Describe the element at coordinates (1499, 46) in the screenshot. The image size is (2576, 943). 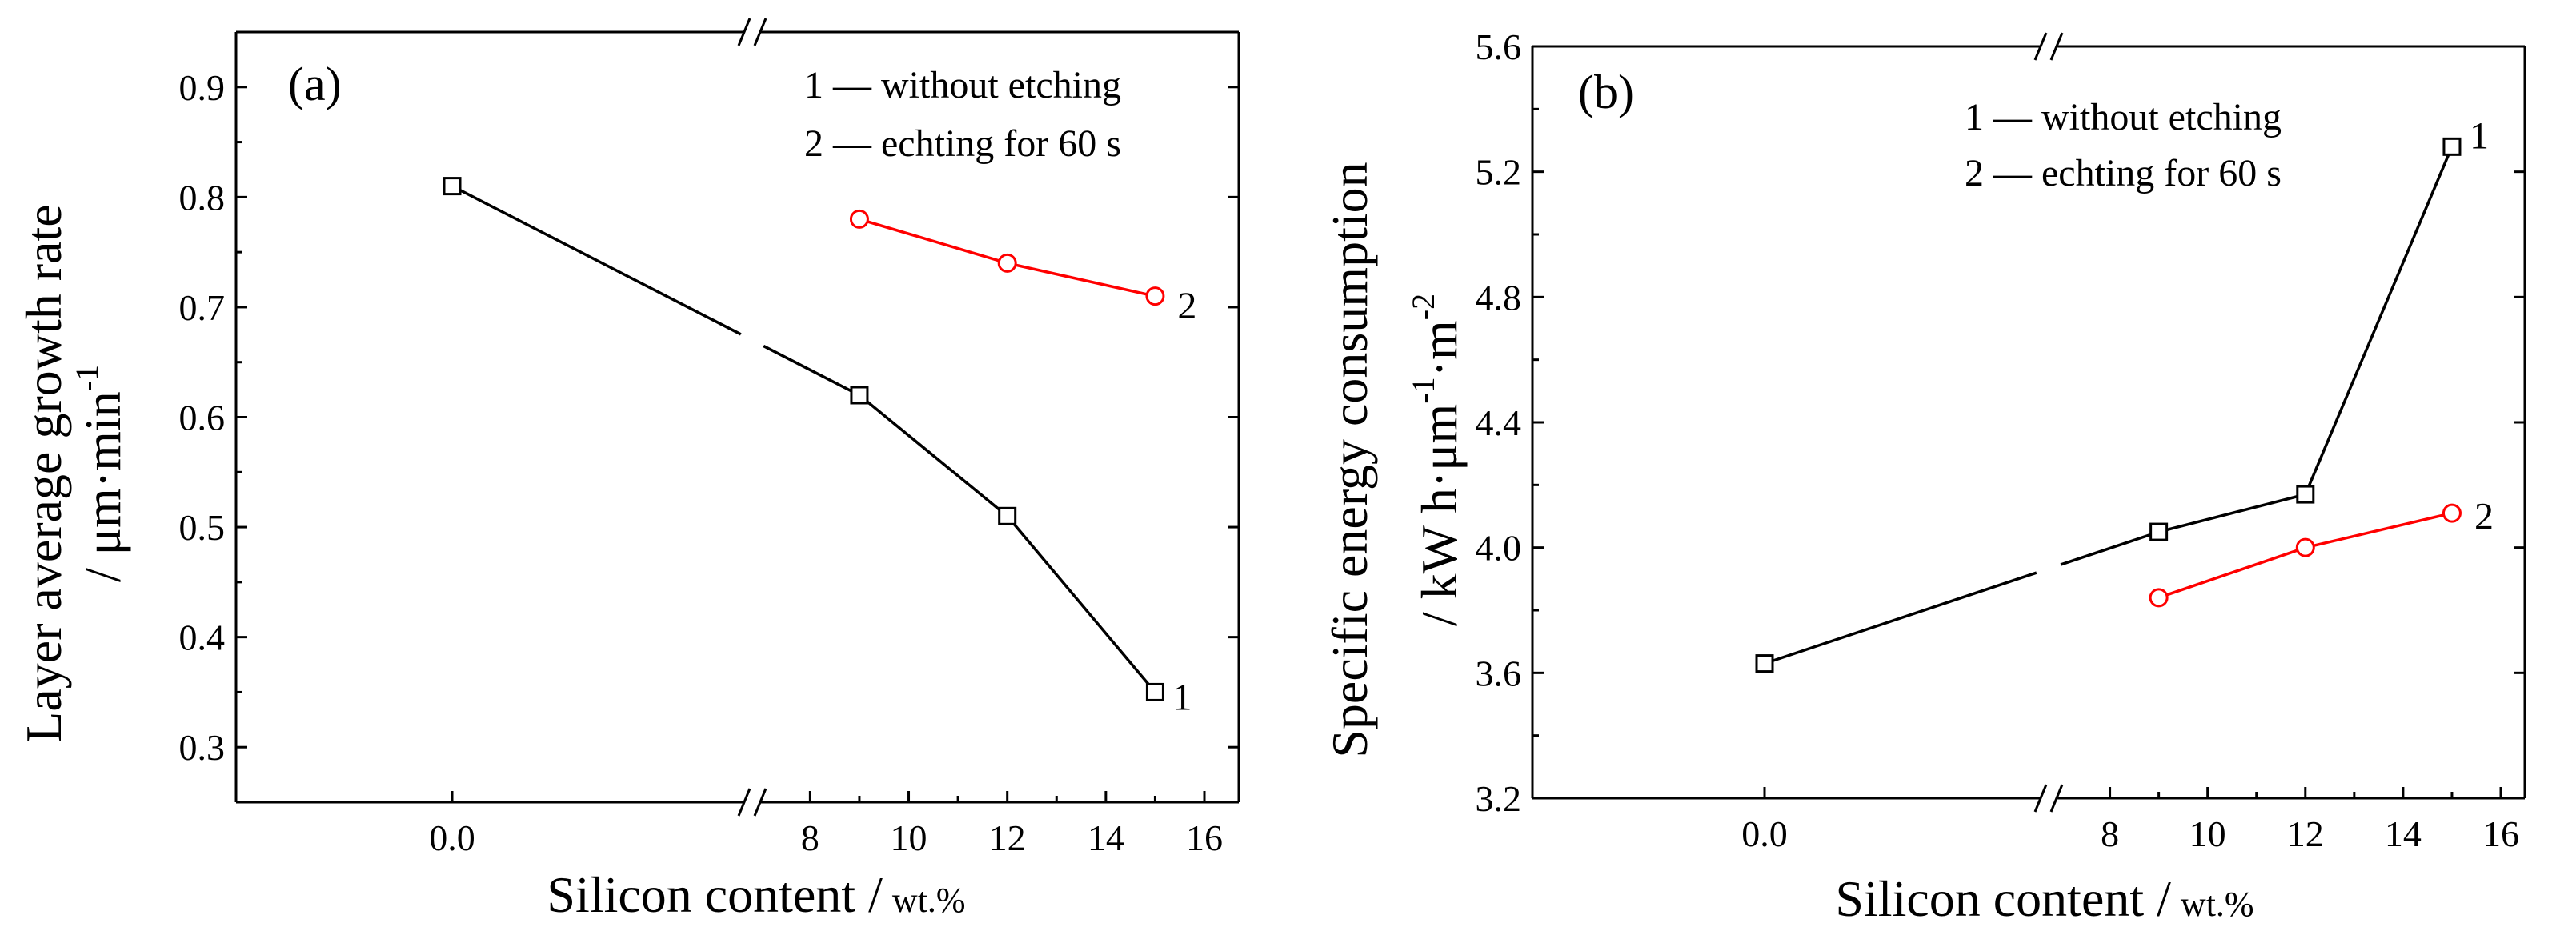
I see `panel-b-y-tick-label: 5.6` at that location.